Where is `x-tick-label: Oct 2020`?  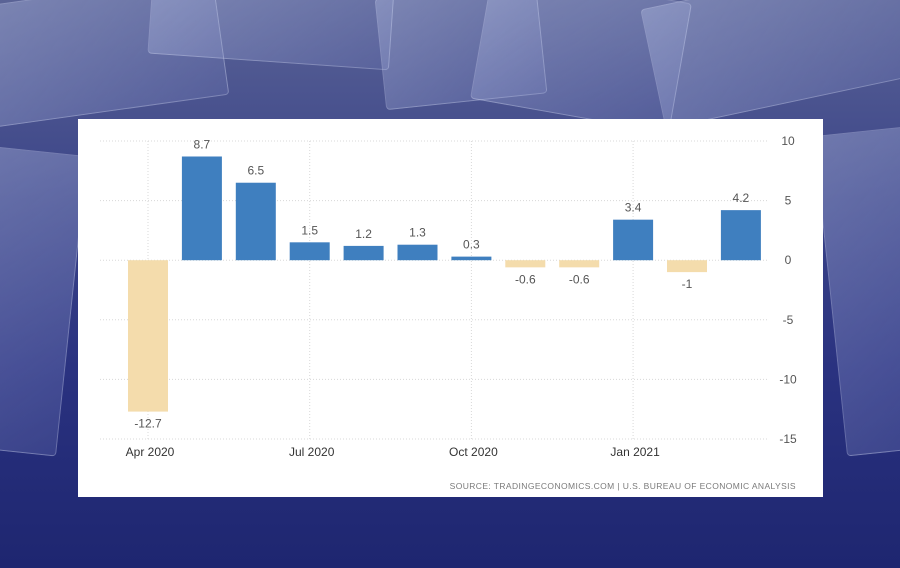
x-tick-label: Oct 2020 is located at coordinates (473, 452).